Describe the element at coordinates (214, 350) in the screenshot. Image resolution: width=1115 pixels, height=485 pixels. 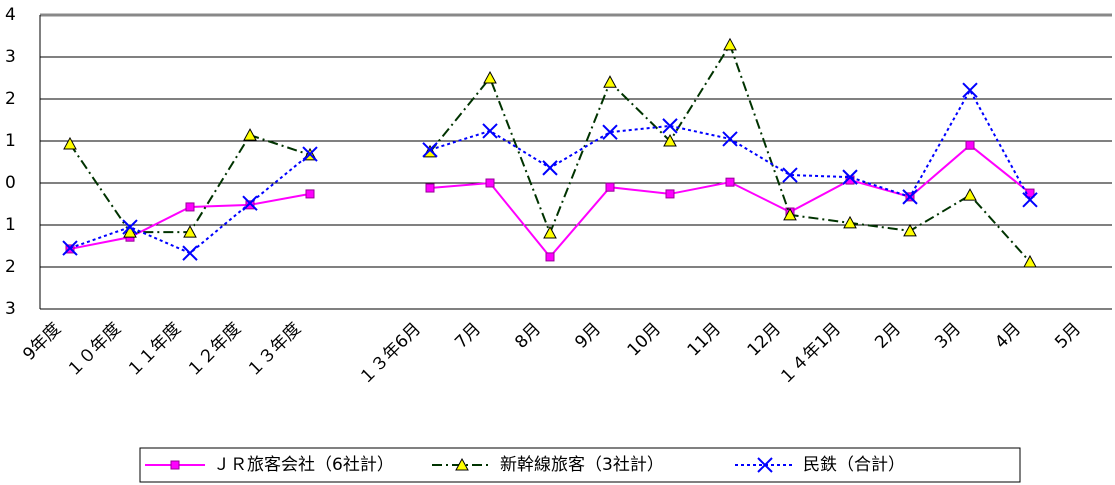
I see `x-tick-label: １２年度` at that location.